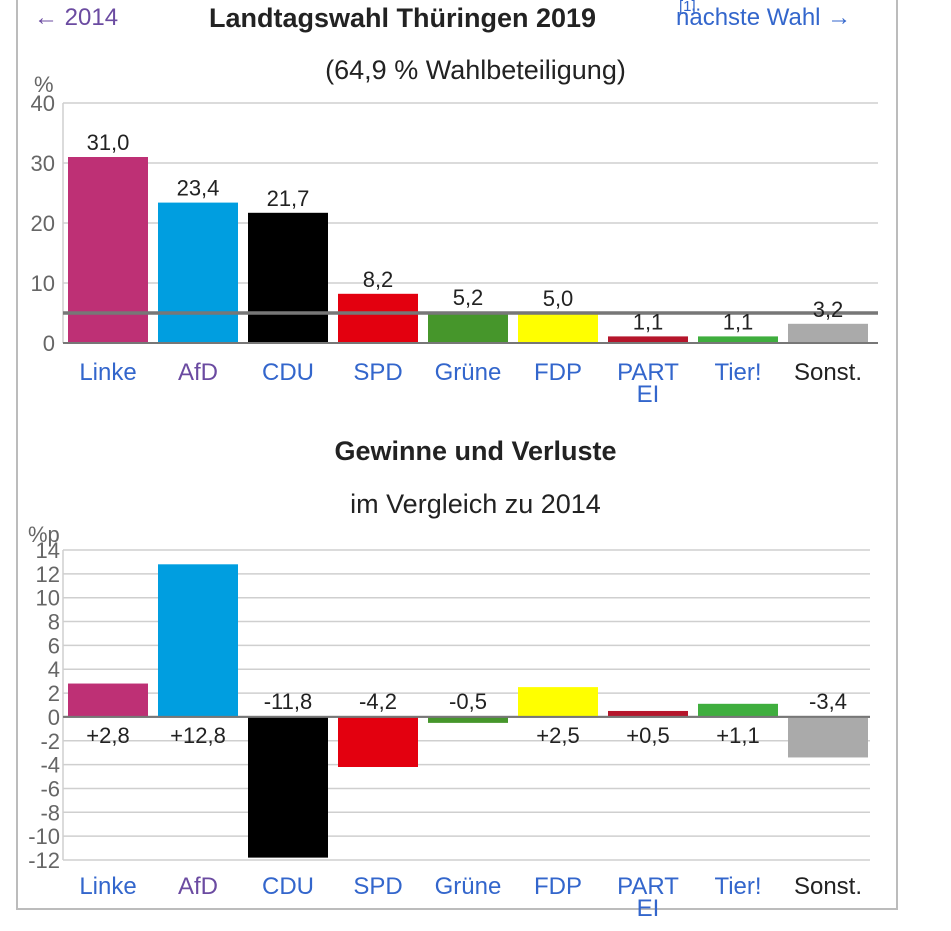 This screenshot has width=951, height=931. I want to click on change-tick-label: 14, so click(48, 550).